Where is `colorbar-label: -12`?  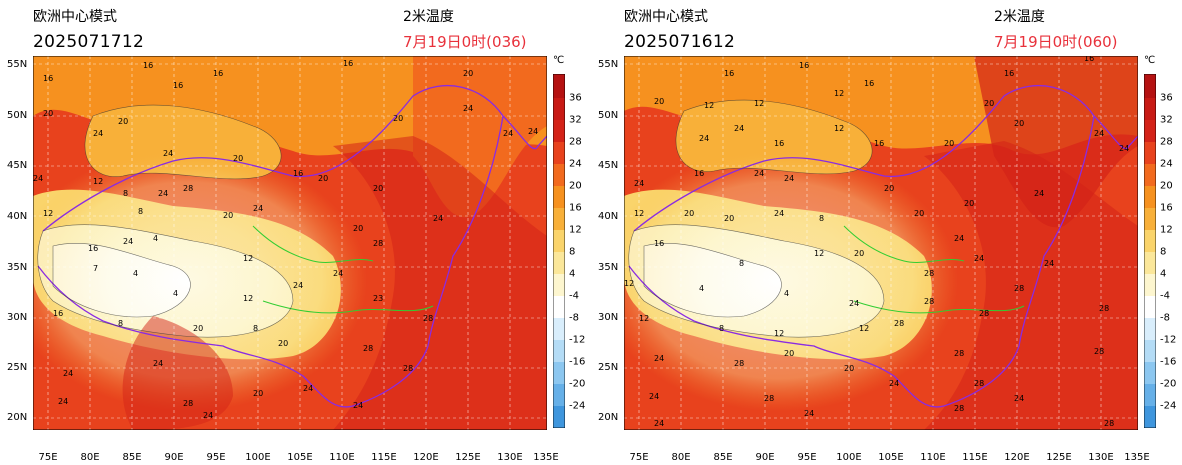 colorbar-label: -12 is located at coordinates (1168, 340).